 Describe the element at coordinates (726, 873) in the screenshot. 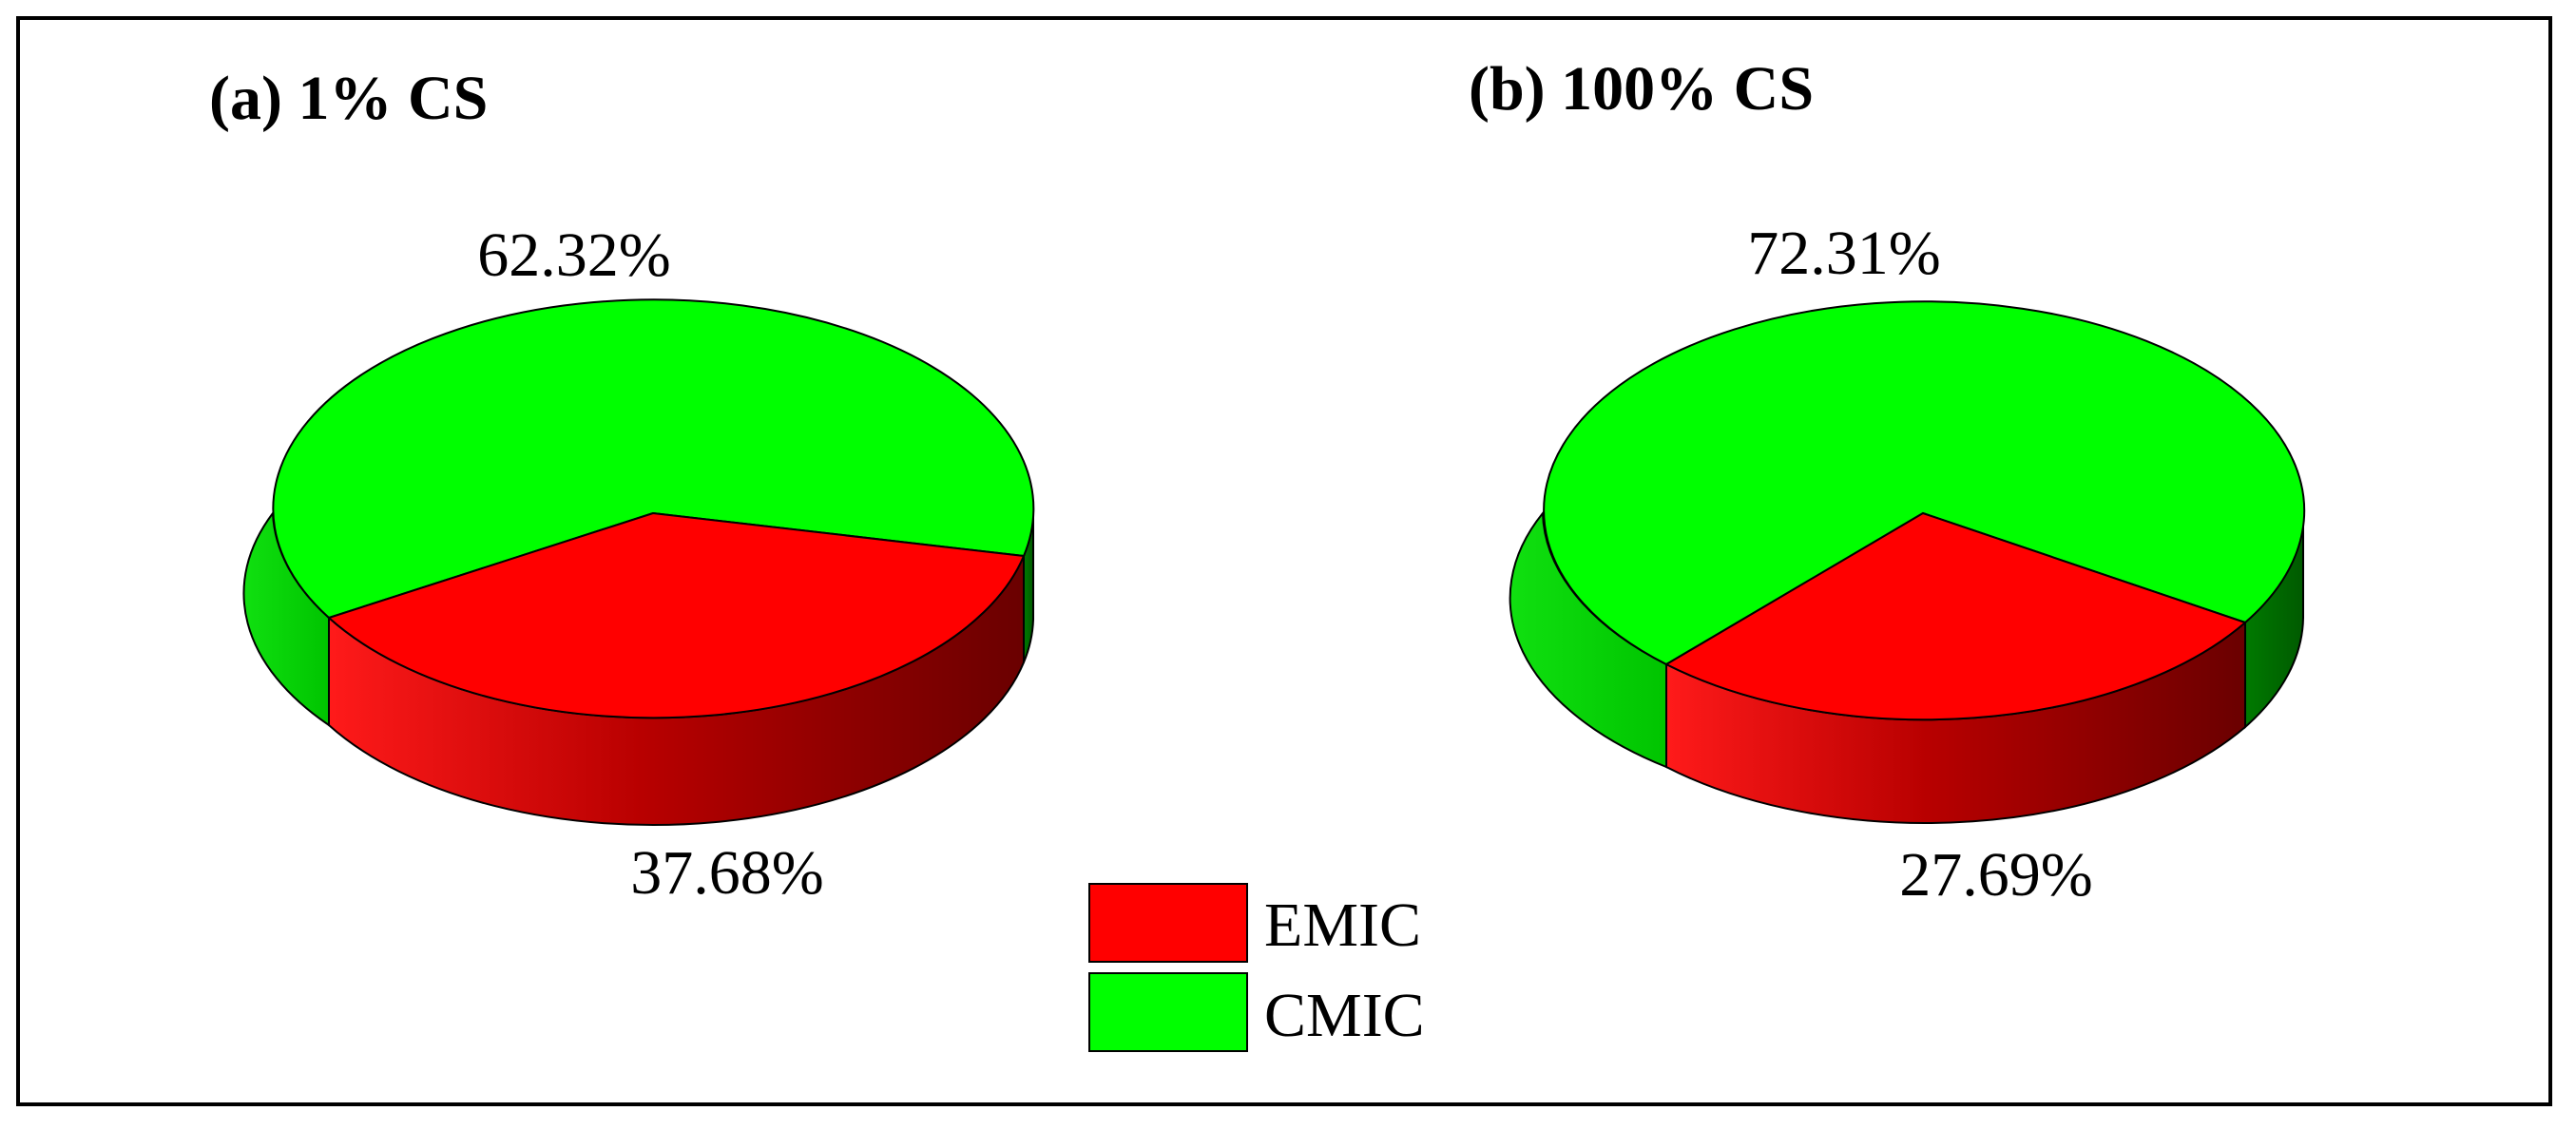

I see `panel-a-emic-label: 37.68%` at that location.